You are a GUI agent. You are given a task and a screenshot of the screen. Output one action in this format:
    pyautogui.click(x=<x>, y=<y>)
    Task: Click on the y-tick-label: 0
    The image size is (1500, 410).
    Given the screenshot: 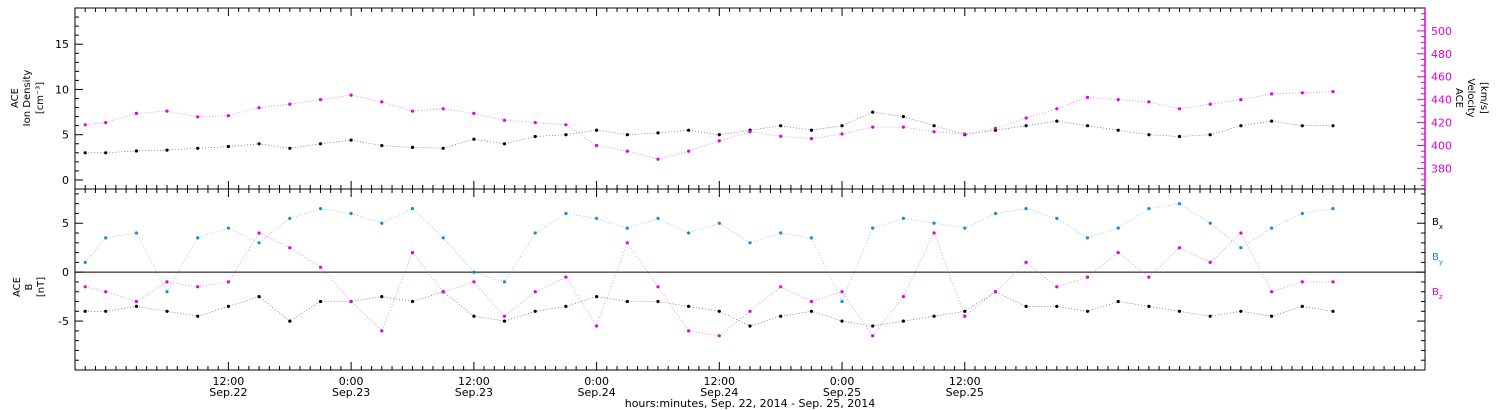 What is the action you would take?
    pyautogui.click(x=65, y=180)
    